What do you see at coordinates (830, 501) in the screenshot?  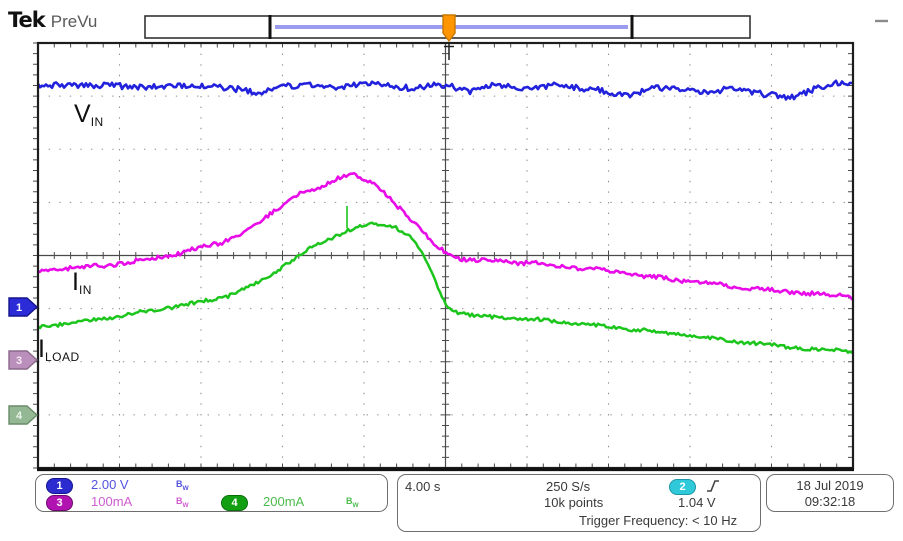 I see `time-label: 09:32:18` at bounding box center [830, 501].